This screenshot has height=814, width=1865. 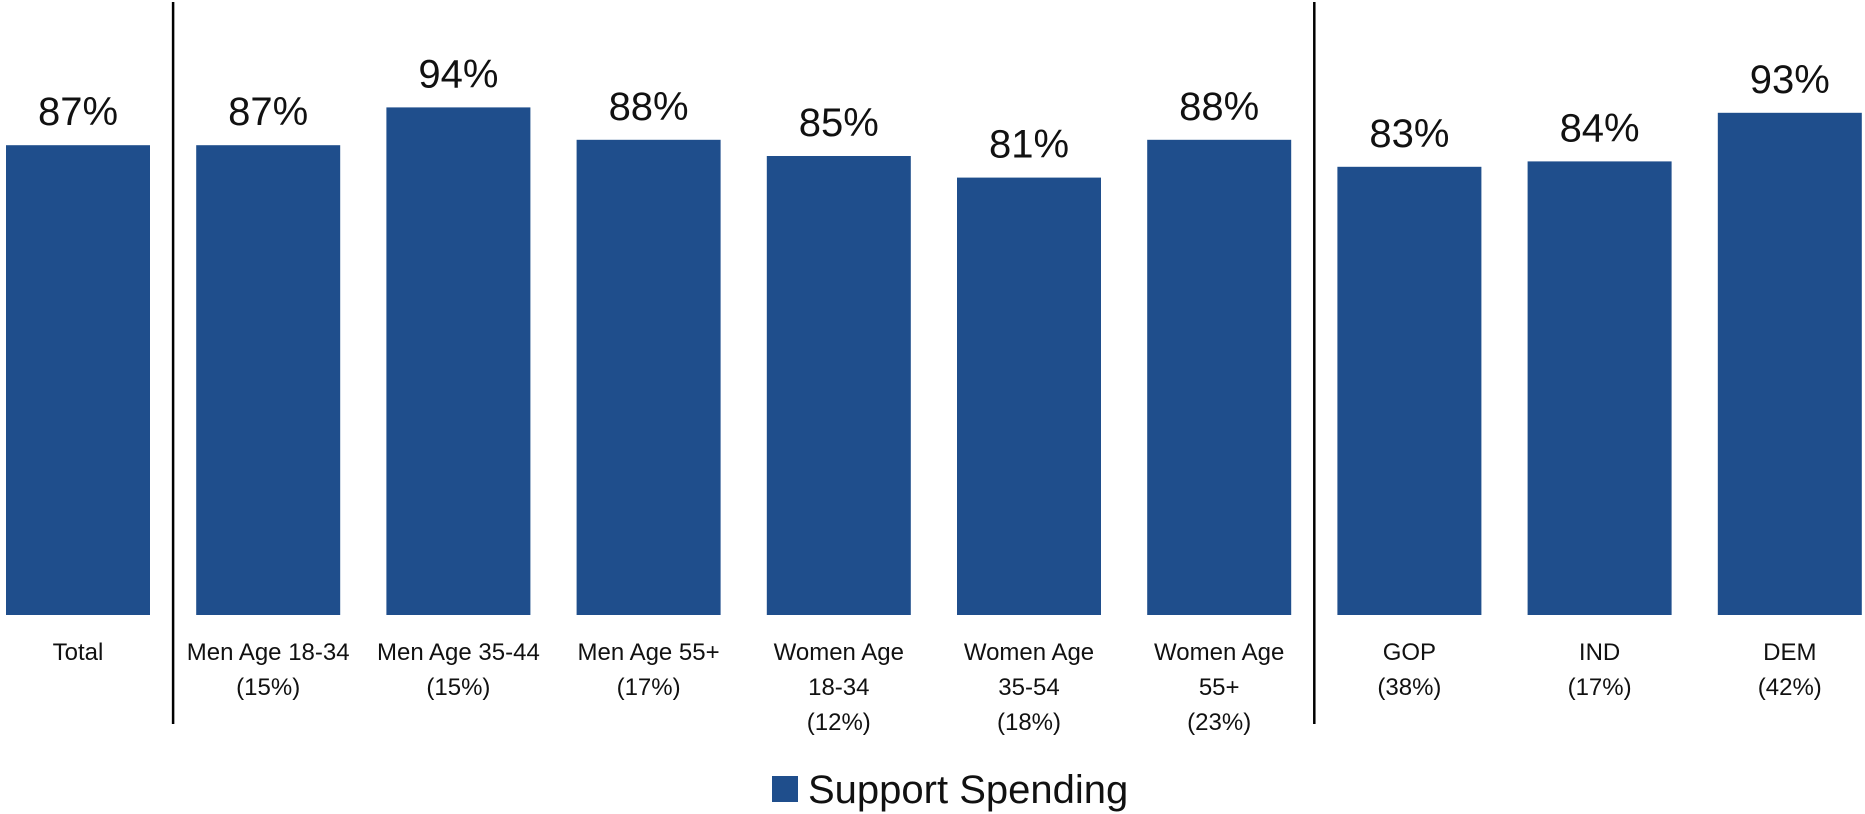 I want to click on category-label: Men Age 35-44, so click(x=458, y=652).